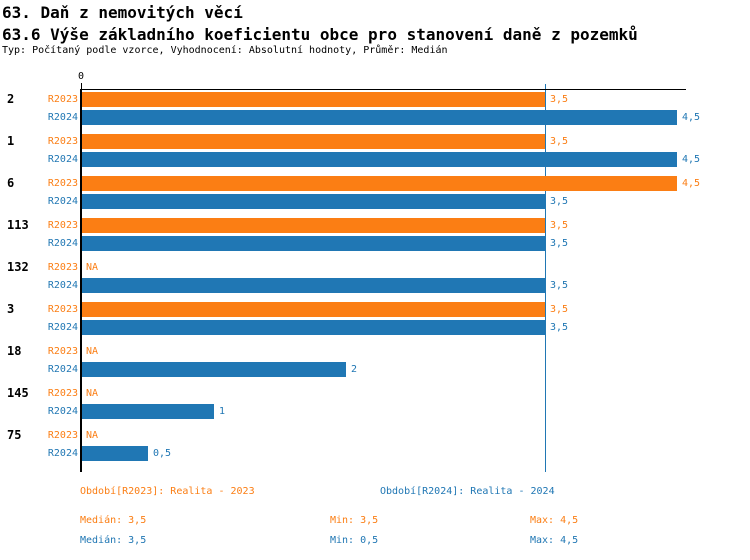 The image size is (750, 560). What do you see at coordinates (18, 225) in the screenshot?
I see `category-label: 113` at bounding box center [18, 225].